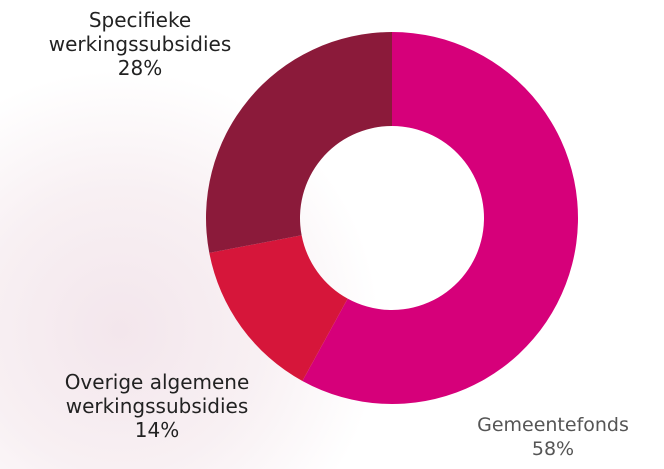 The height and width of the screenshot is (469, 664). What do you see at coordinates (553, 437) in the screenshot?
I see `slice-label: Gemeentefonds 58%` at bounding box center [553, 437].